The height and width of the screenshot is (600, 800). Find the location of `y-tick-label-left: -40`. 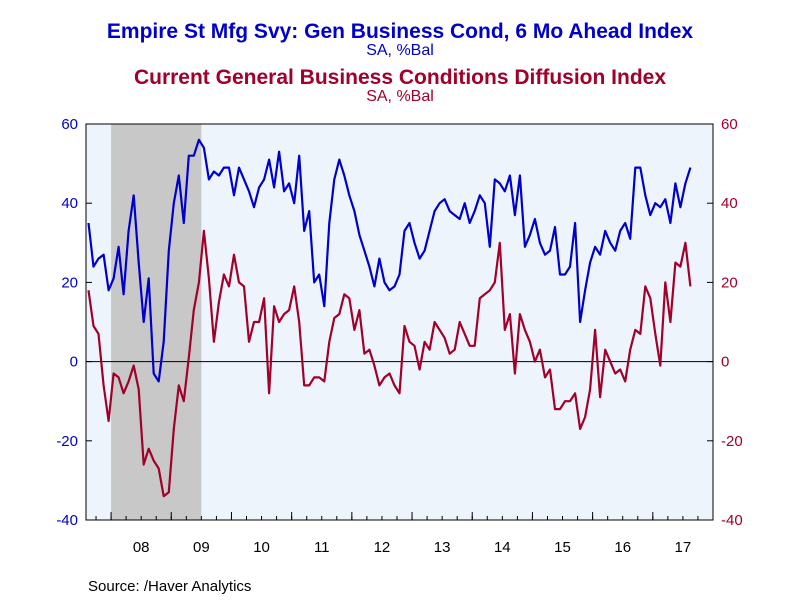

y-tick-label-left: -40 is located at coordinates (67, 520).